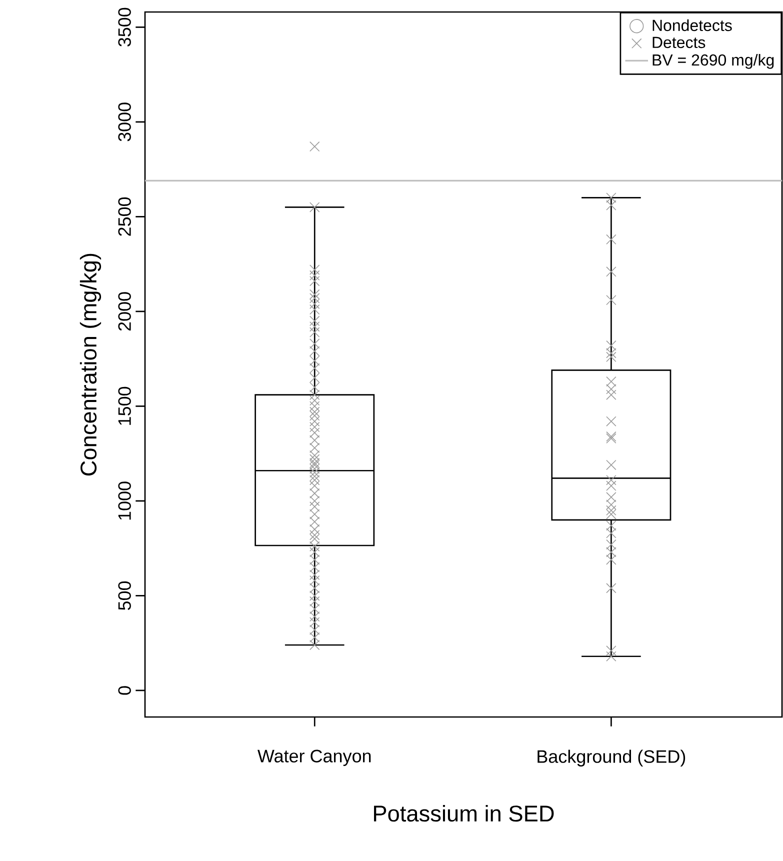  I want to click on y-tick-label: 1500, so click(124, 405).